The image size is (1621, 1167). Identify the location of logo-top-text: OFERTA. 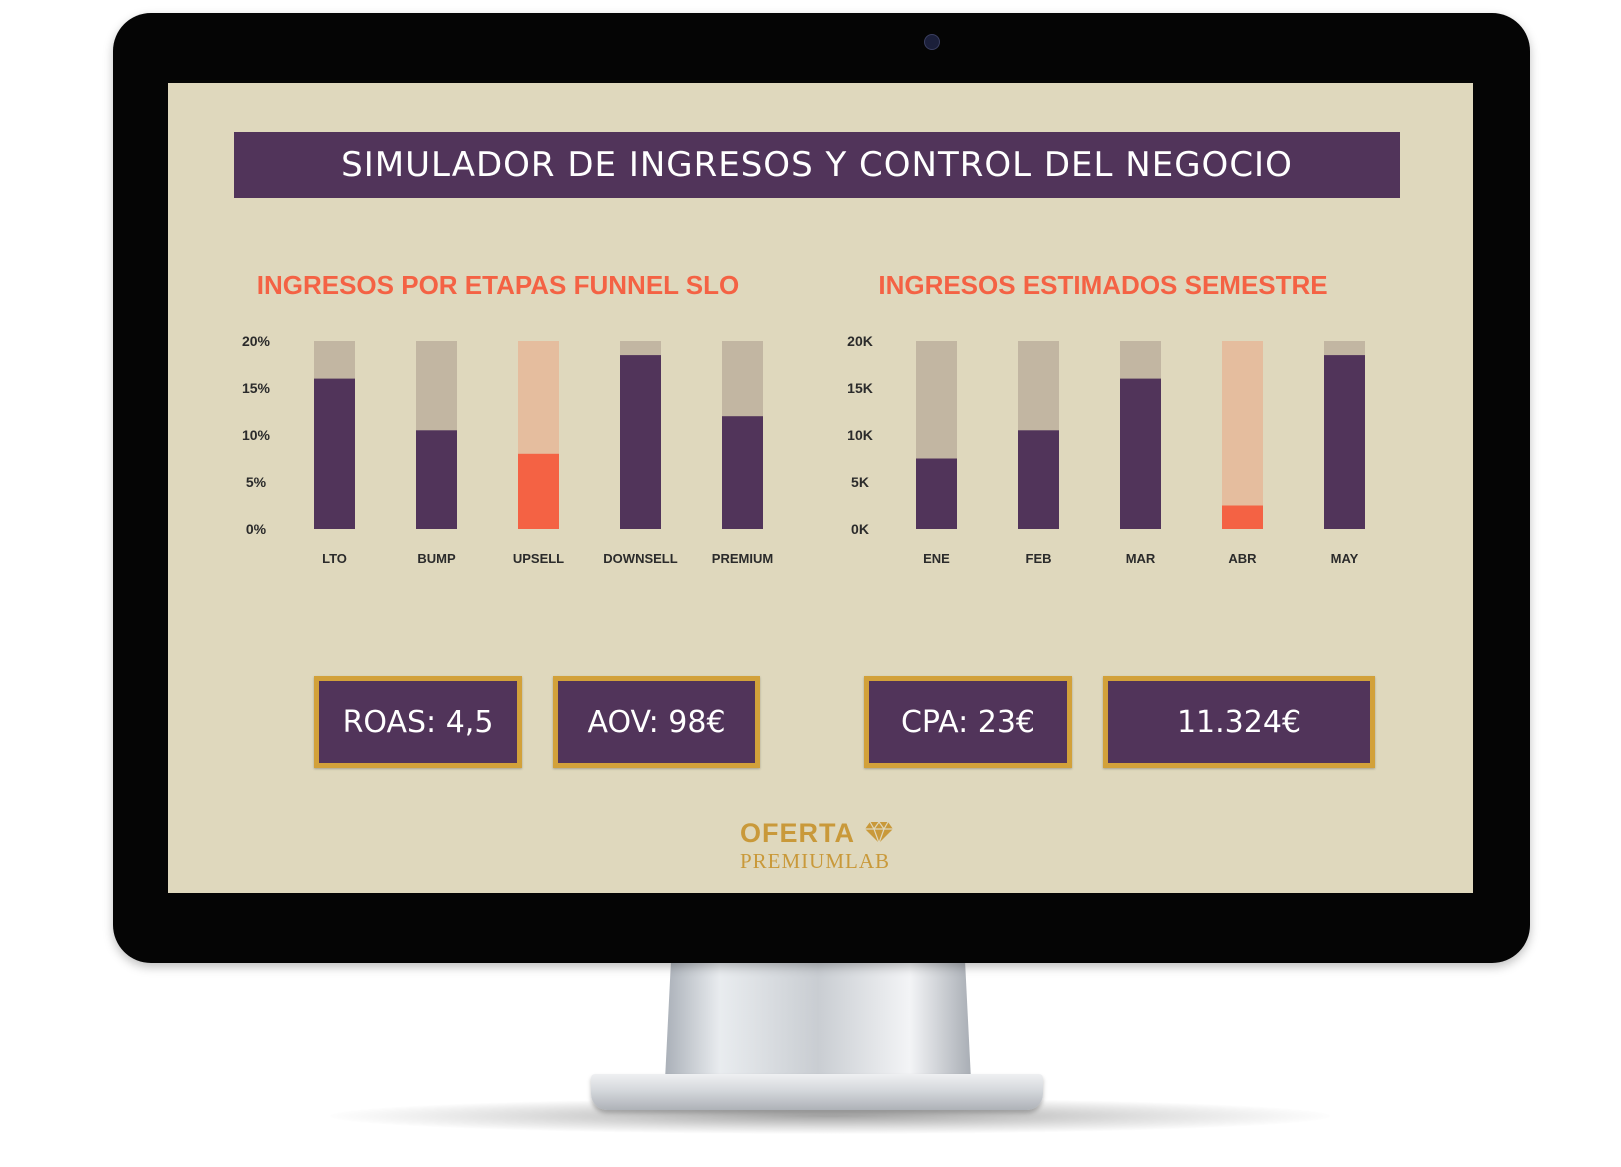
(797, 833).